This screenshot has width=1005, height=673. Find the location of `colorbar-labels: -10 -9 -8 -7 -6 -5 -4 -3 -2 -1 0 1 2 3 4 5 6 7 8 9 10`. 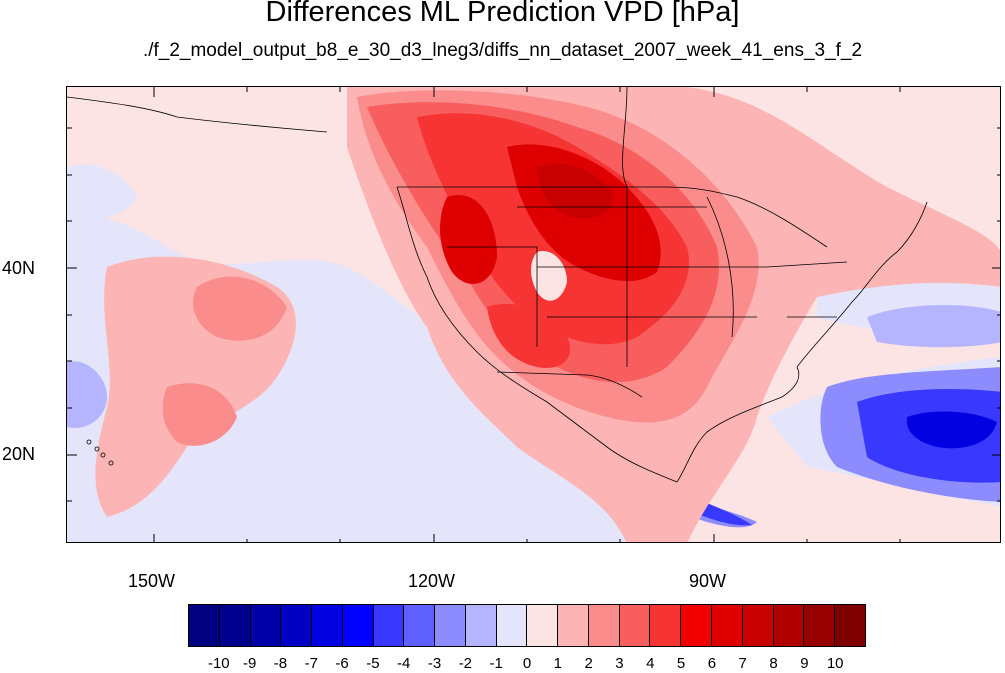

colorbar-labels: -10 -9 -8 -7 -6 -5 -4 -3 -2 -1 0 1 2 3 4 5 6 7 8 9 10 is located at coordinates (527, 664).